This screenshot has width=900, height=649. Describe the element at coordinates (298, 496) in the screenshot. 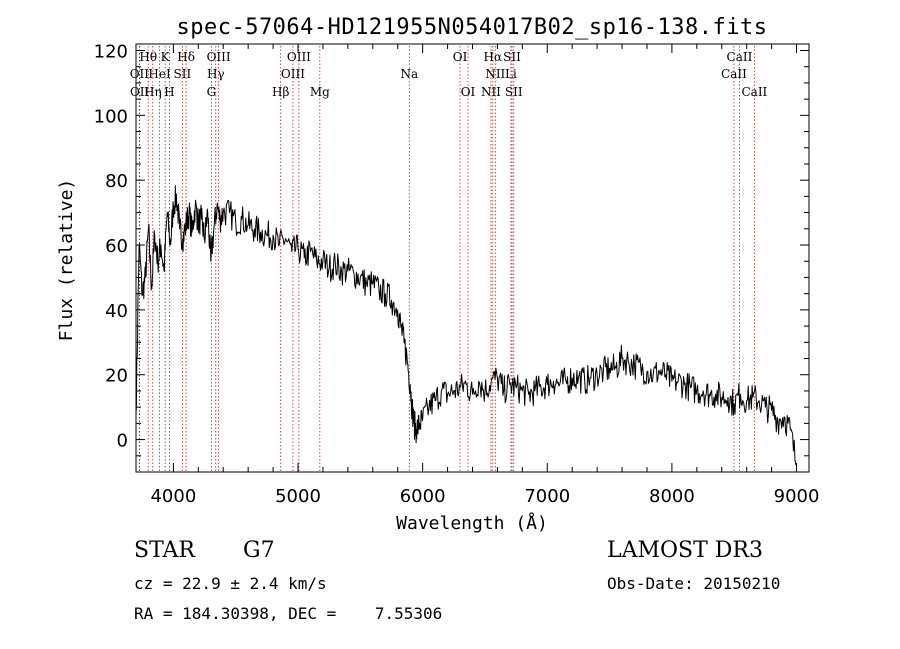

I see `x-tick-label: 5000` at that location.